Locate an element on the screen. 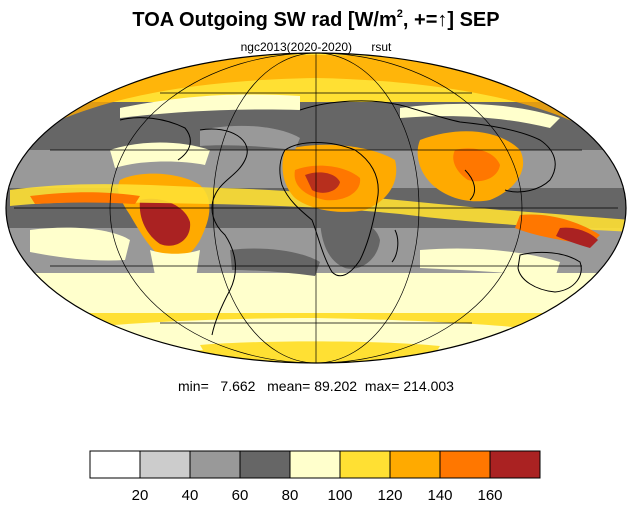 The width and height of the screenshot is (632, 506). colorbar-tick-label: 160 is located at coordinates (489, 495).